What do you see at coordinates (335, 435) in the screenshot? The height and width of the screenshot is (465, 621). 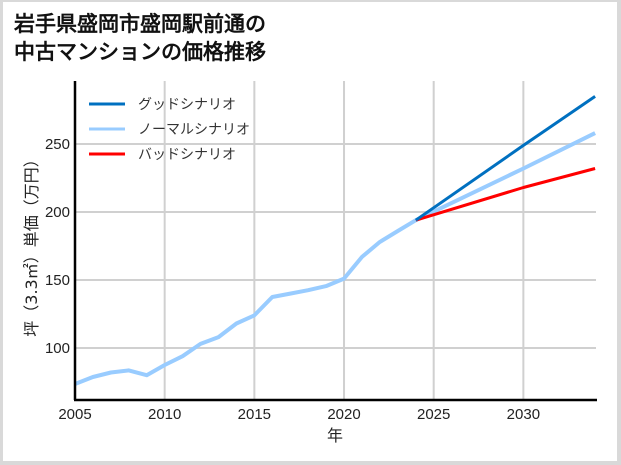 I see `x-axis-label: 年` at bounding box center [335, 435].